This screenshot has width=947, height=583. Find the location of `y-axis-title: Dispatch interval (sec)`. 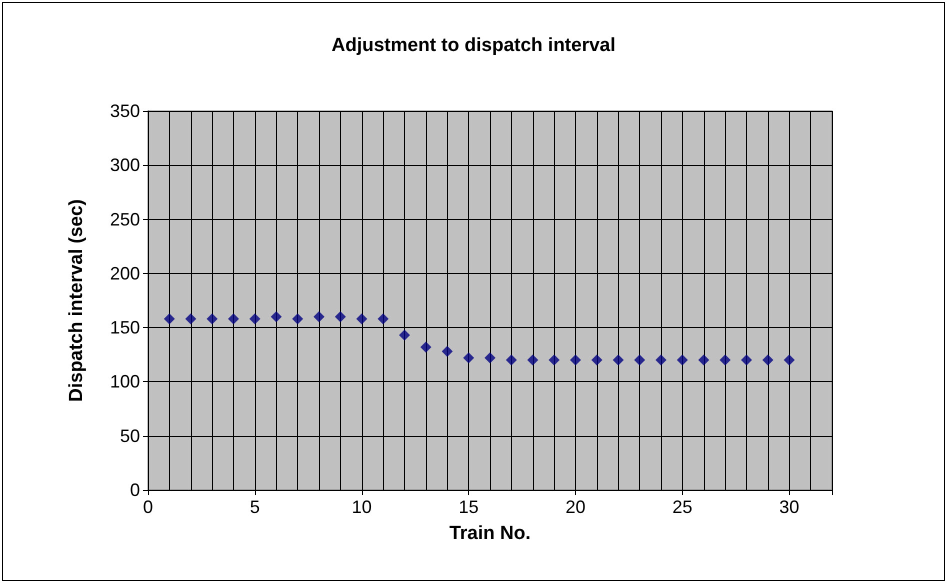

y-axis-title: Dispatch interval (sec) is located at coordinates (76, 300).